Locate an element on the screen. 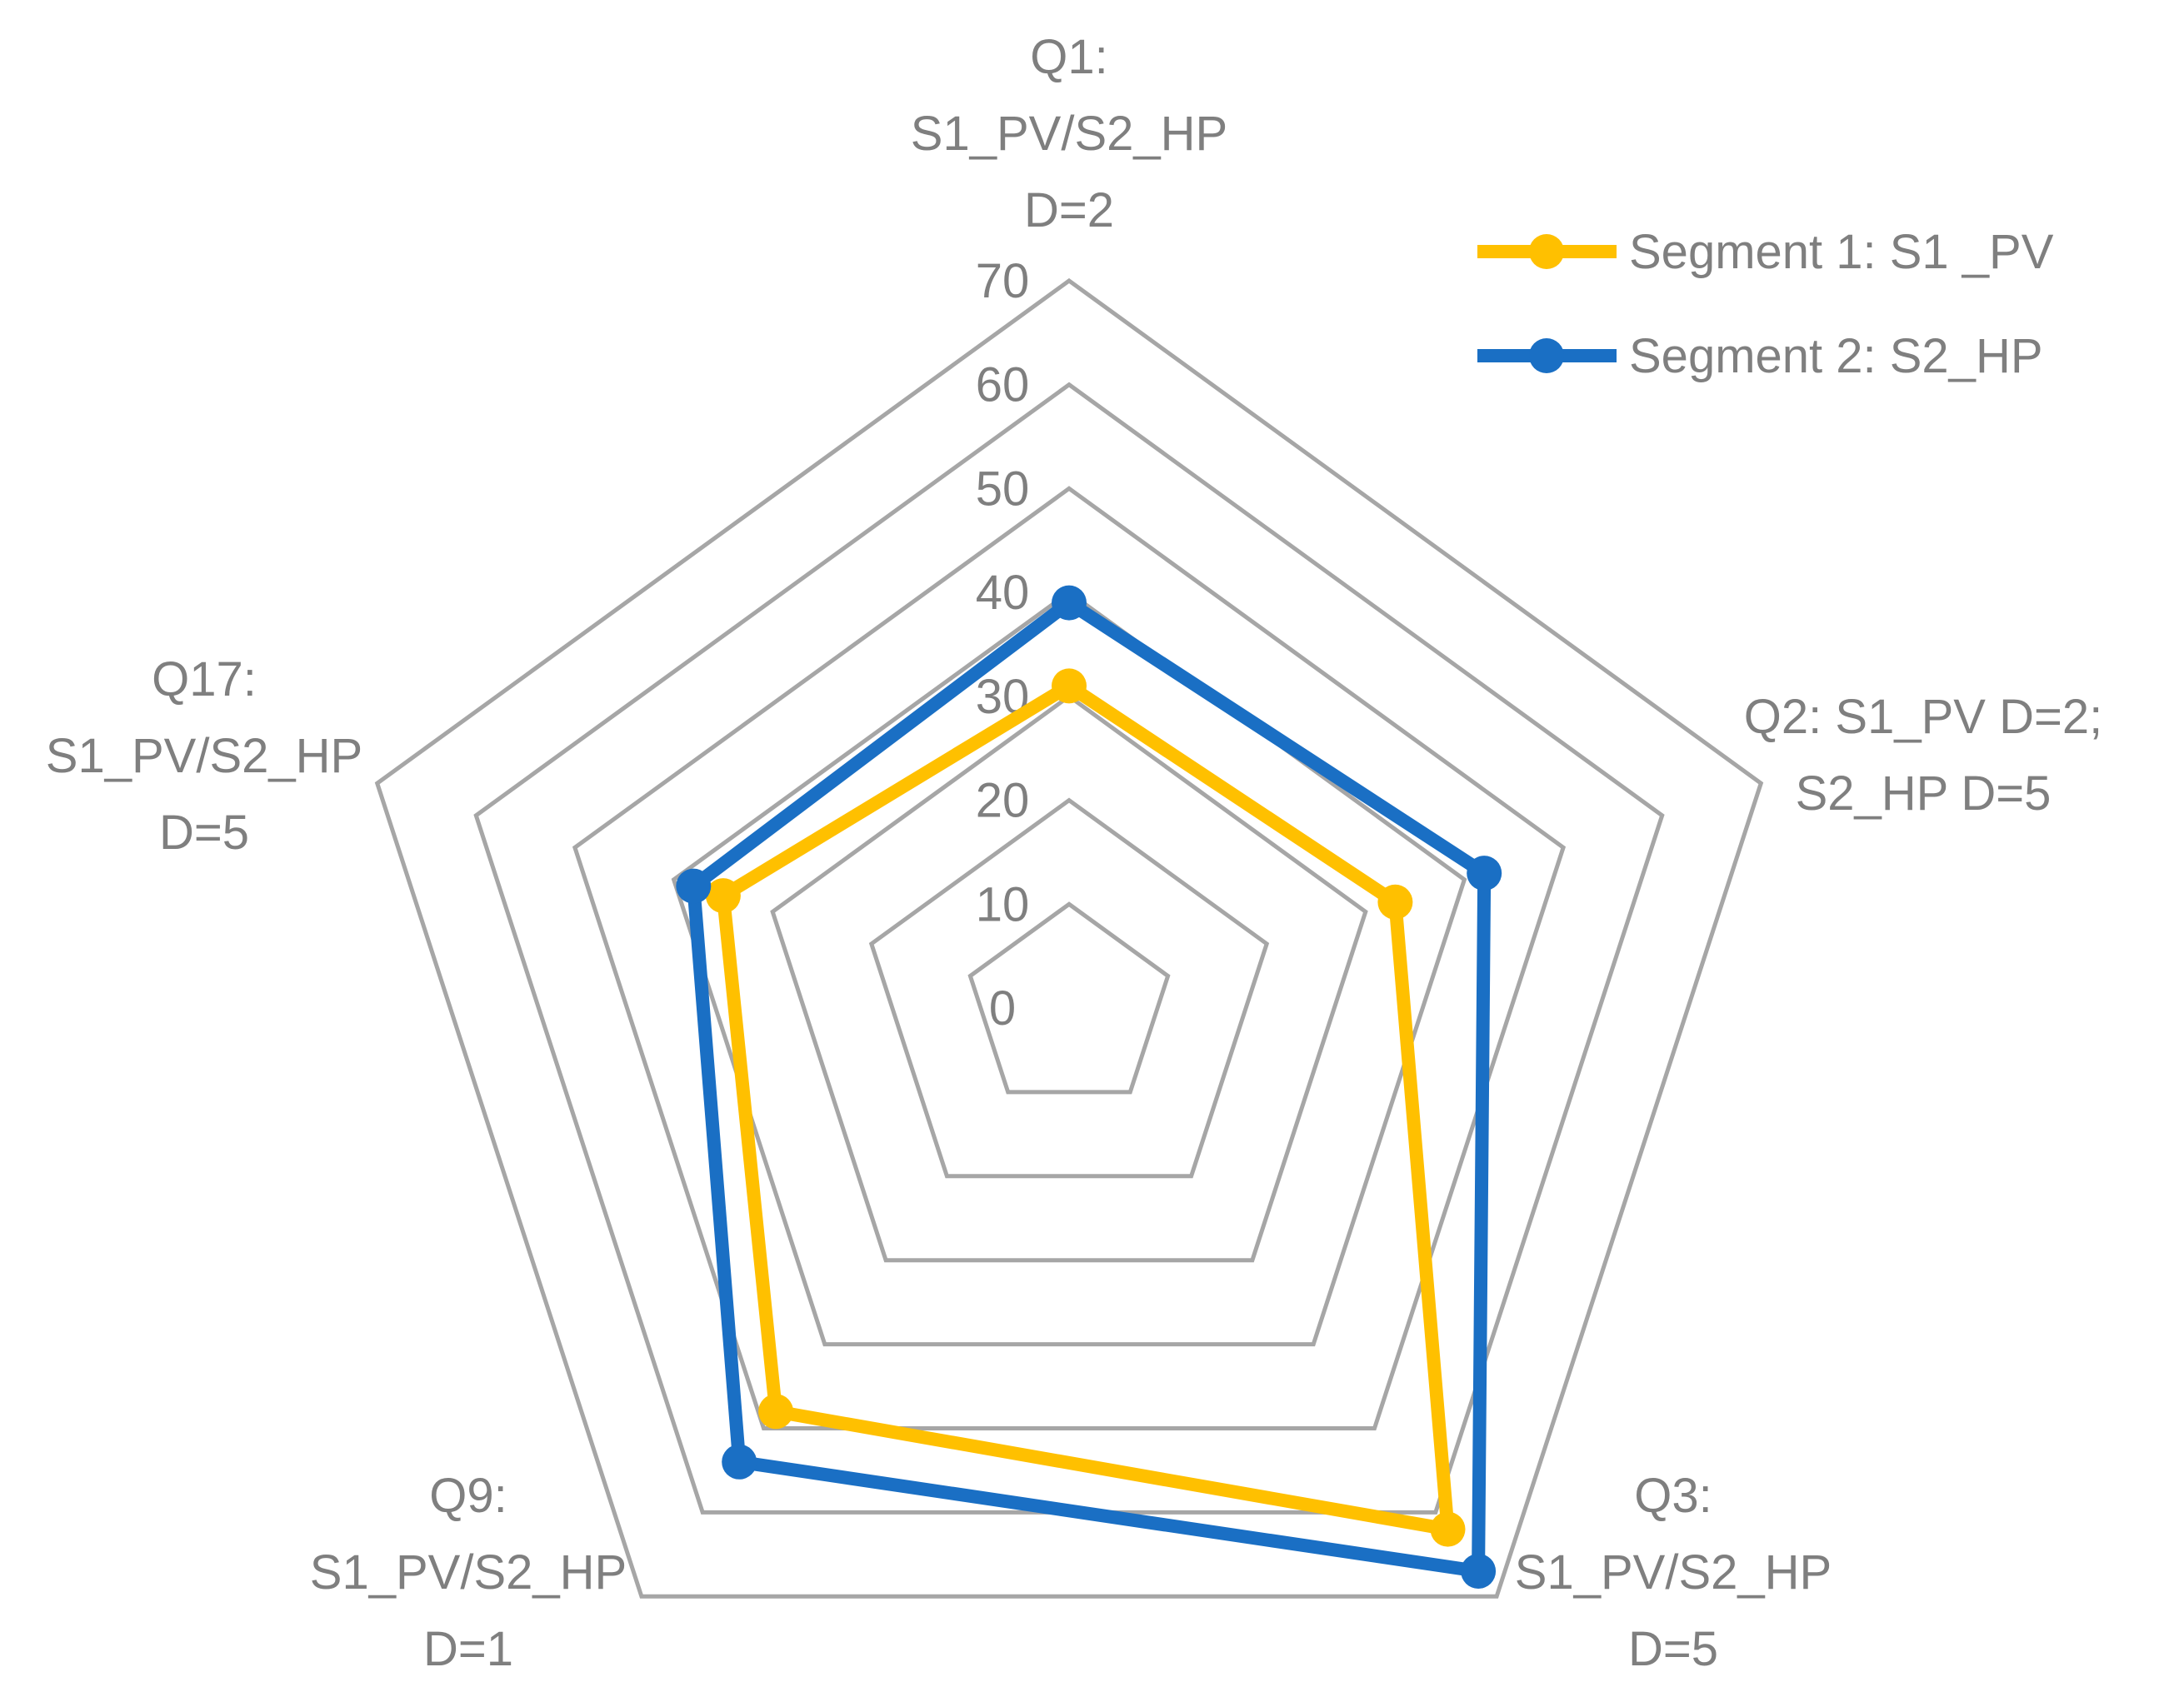 This screenshot has height=1702, width=2184. category-label-line: Q9: is located at coordinates (468, 1496).